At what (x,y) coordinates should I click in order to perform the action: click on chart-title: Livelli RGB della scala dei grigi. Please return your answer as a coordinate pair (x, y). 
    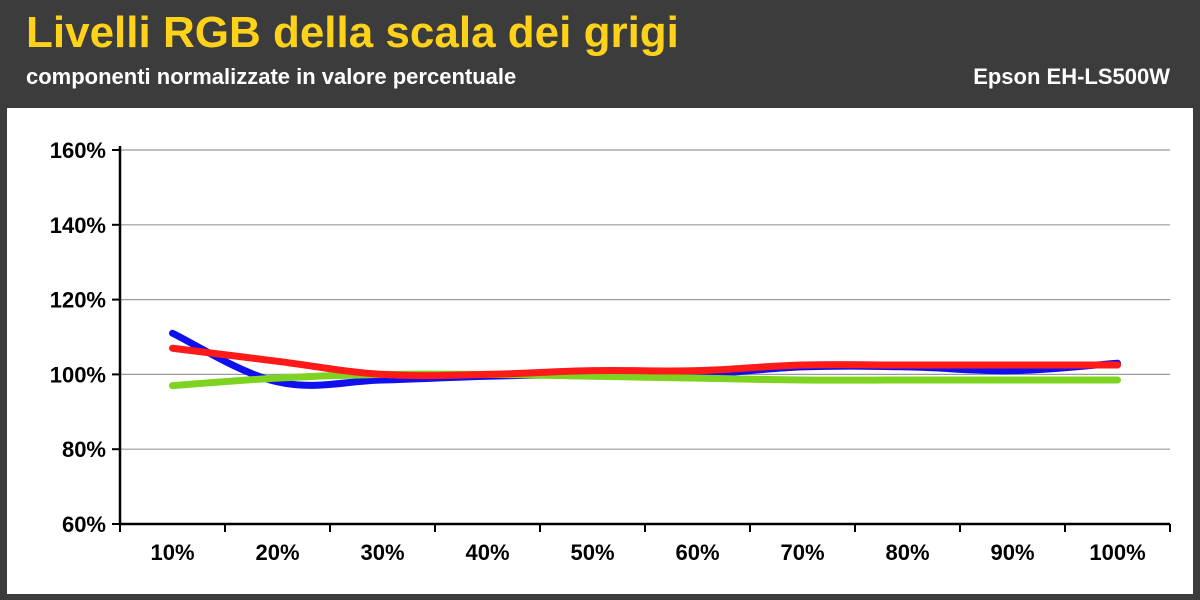
    Looking at the image, I should click on (352, 32).